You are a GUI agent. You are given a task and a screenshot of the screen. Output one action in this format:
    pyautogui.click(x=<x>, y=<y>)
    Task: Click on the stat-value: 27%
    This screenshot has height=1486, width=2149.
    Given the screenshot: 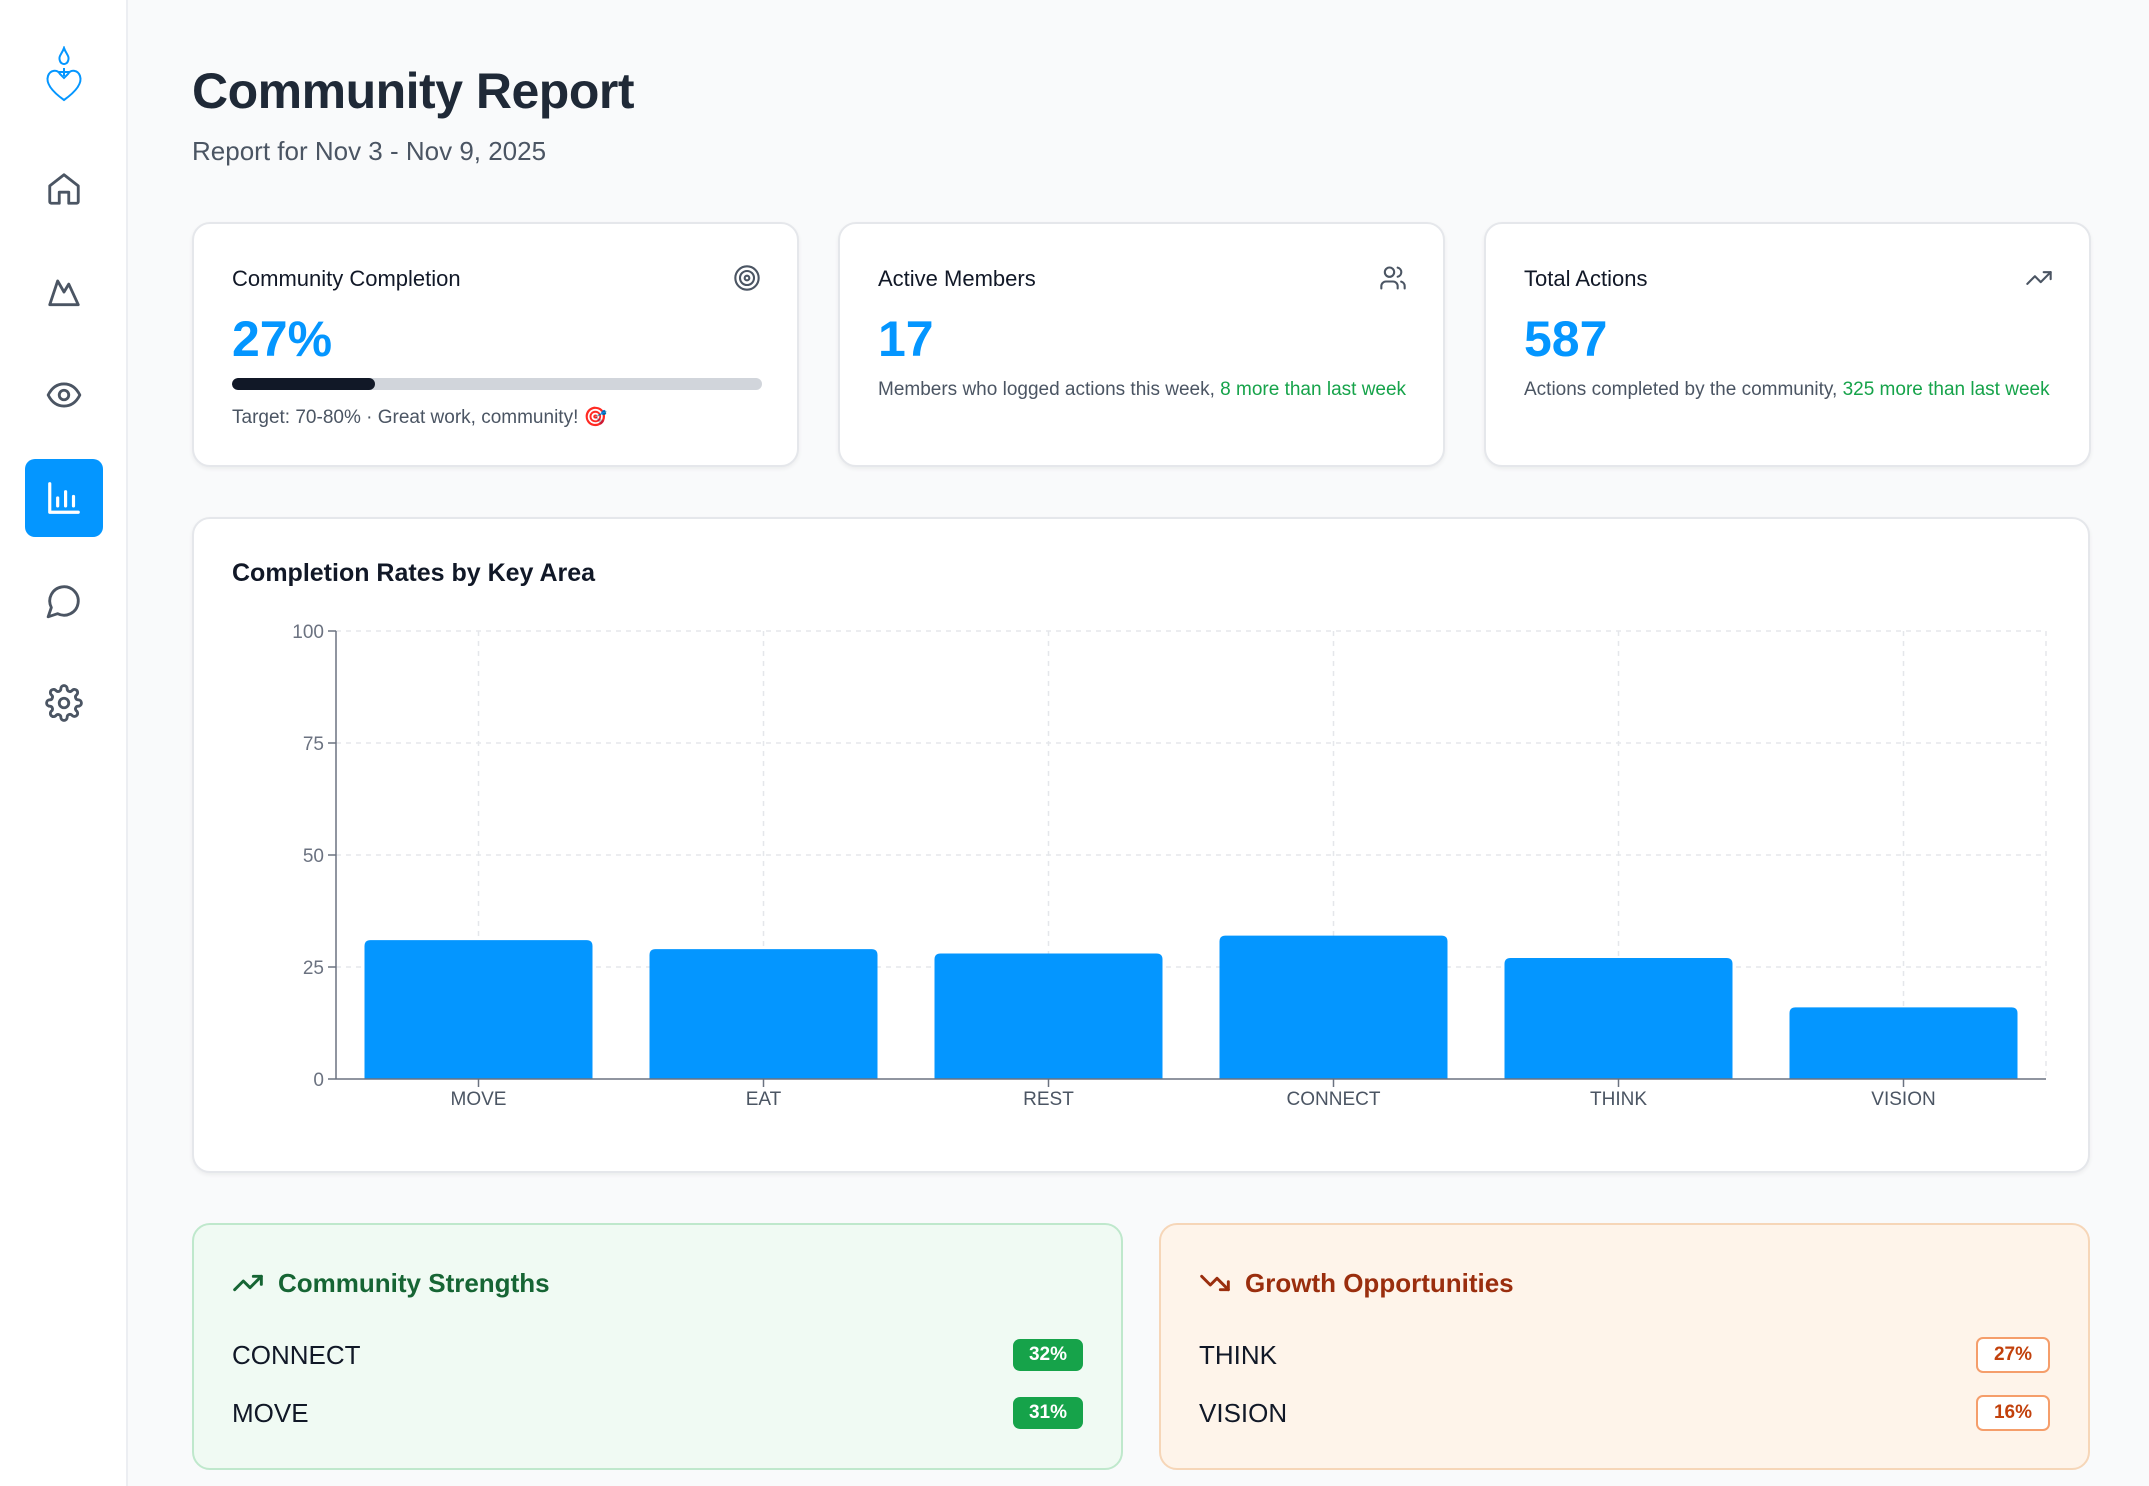 What is the action you would take?
    pyautogui.click(x=282, y=339)
    